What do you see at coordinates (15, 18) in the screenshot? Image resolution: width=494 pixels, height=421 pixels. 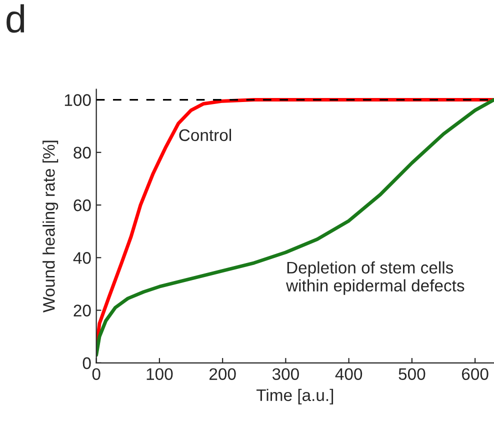 I see `text: d` at bounding box center [15, 18].